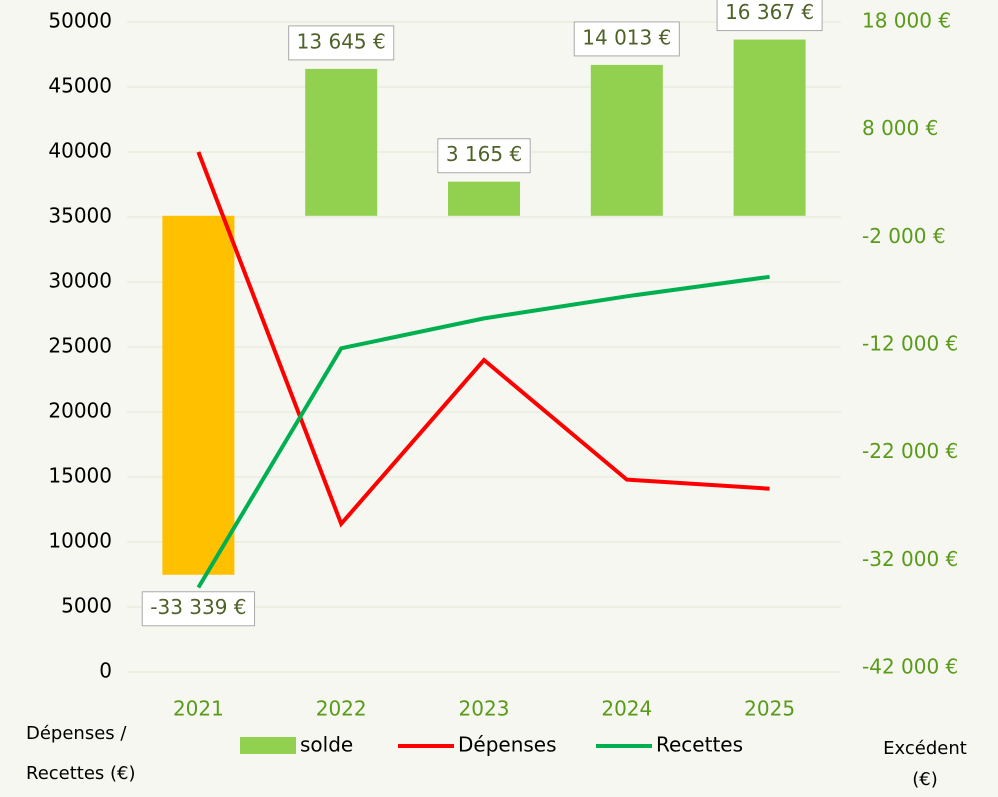  I want to click on x-tick-label: 2021, so click(198, 709).